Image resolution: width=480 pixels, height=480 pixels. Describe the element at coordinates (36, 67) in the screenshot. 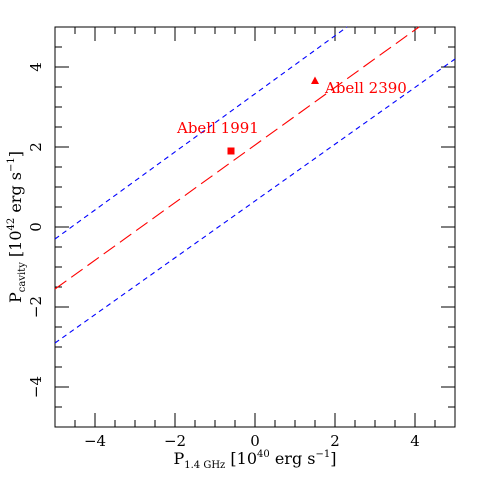

I see `y-tick-label: 4` at that location.